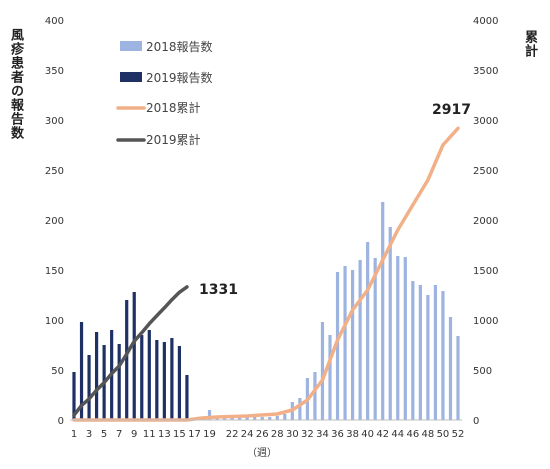  I want to click on y-left-tick-label: 300, so click(54, 121).